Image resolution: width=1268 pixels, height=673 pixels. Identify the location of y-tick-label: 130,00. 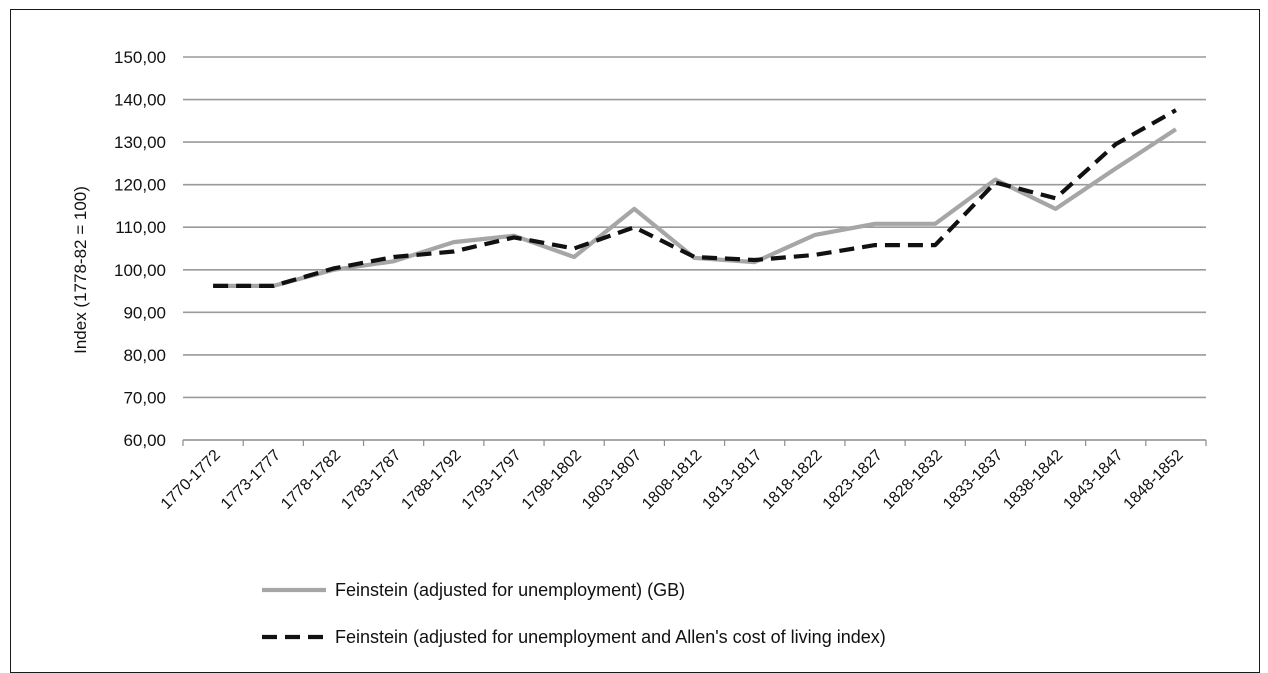
(140, 142).